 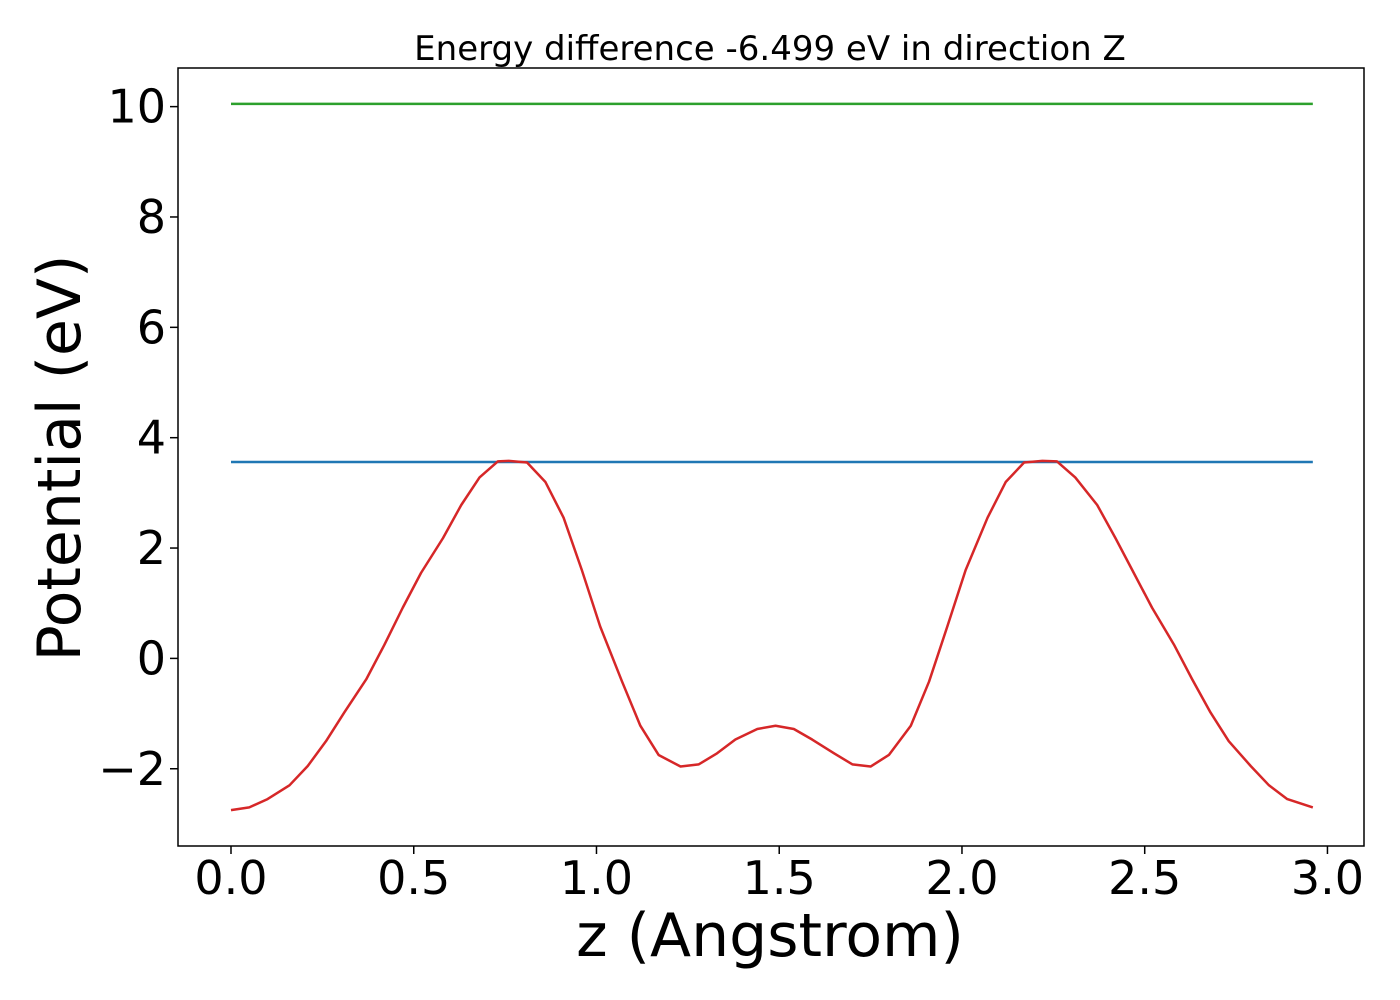 I want to click on y-axis-label: Potential (eV), so click(x=60, y=458).